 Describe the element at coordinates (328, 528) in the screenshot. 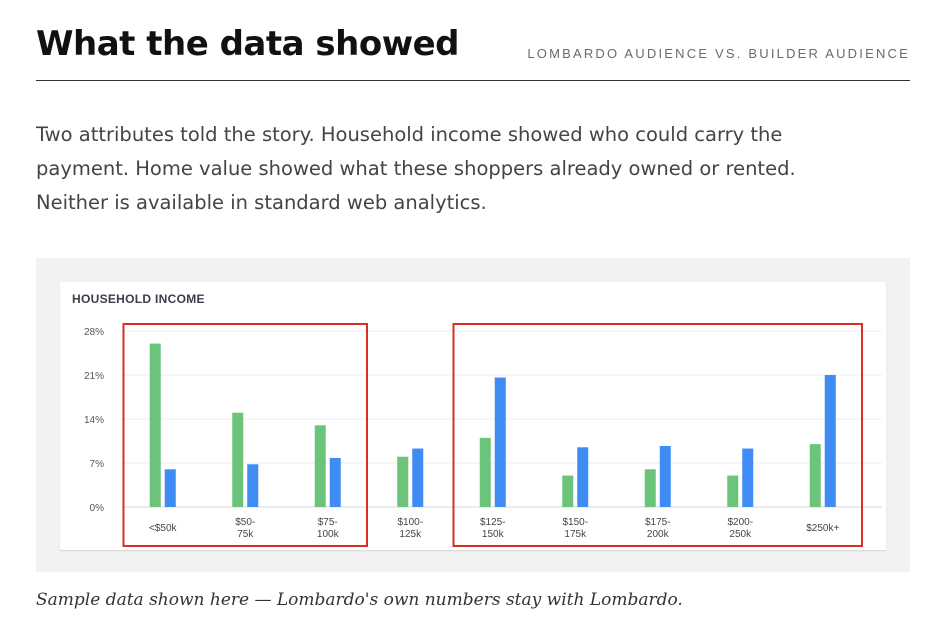

I see `x-tick-label: $75-100k` at that location.